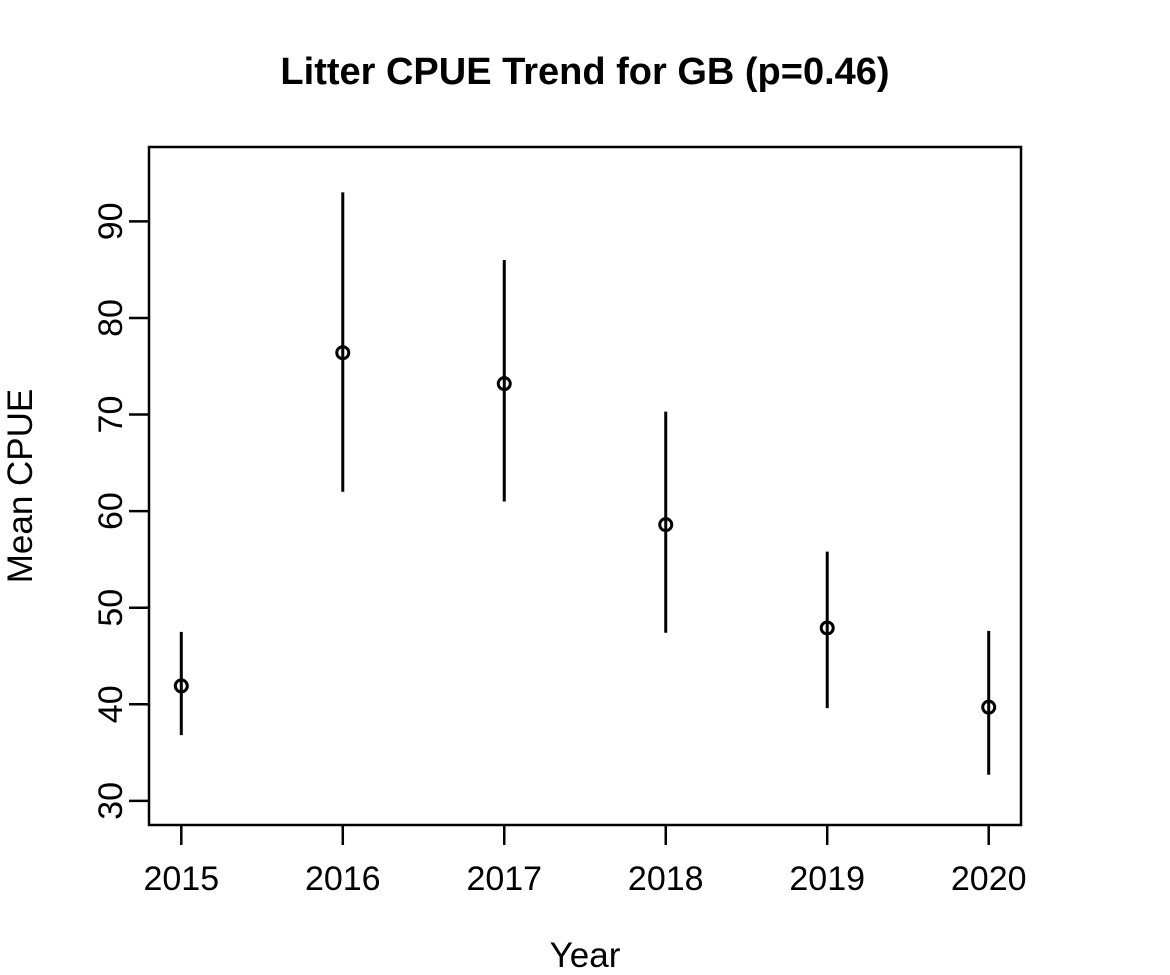  What do you see at coordinates (111, 318) in the screenshot?
I see `y-axis-tick-label: 80` at bounding box center [111, 318].